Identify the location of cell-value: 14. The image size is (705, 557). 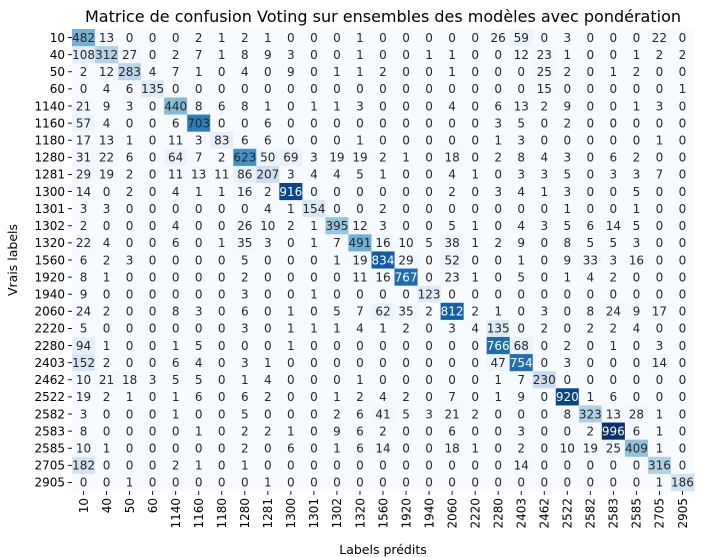
(382, 449).